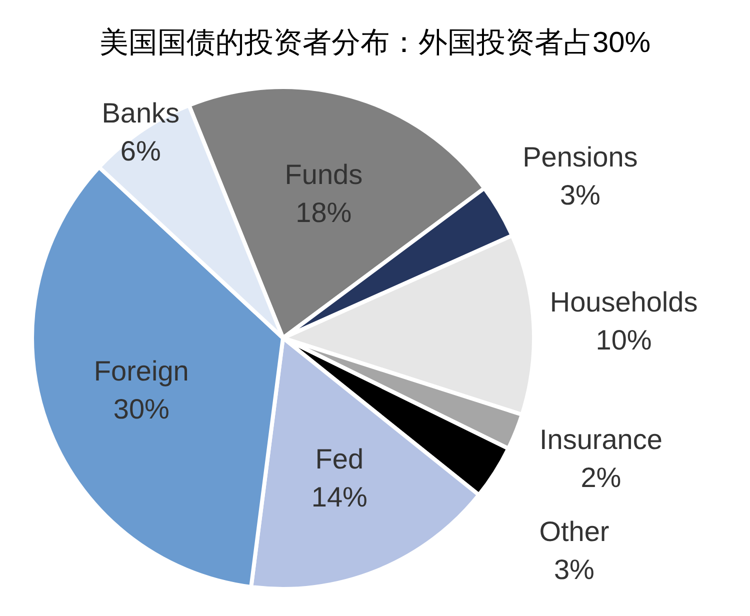  Describe the element at coordinates (323, 174) in the screenshot. I see `slice-label: Funds` at that location.